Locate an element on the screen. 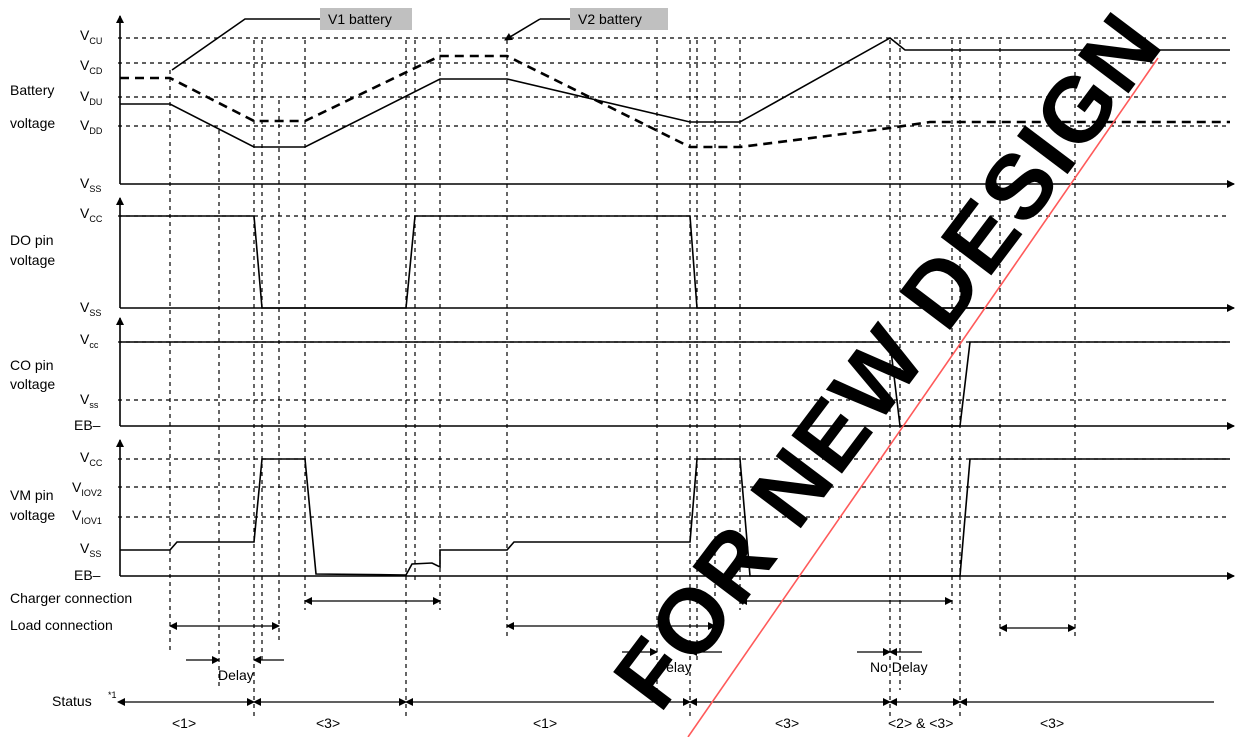  do-level-vcc: VCC is located at coordinates (91, 214).